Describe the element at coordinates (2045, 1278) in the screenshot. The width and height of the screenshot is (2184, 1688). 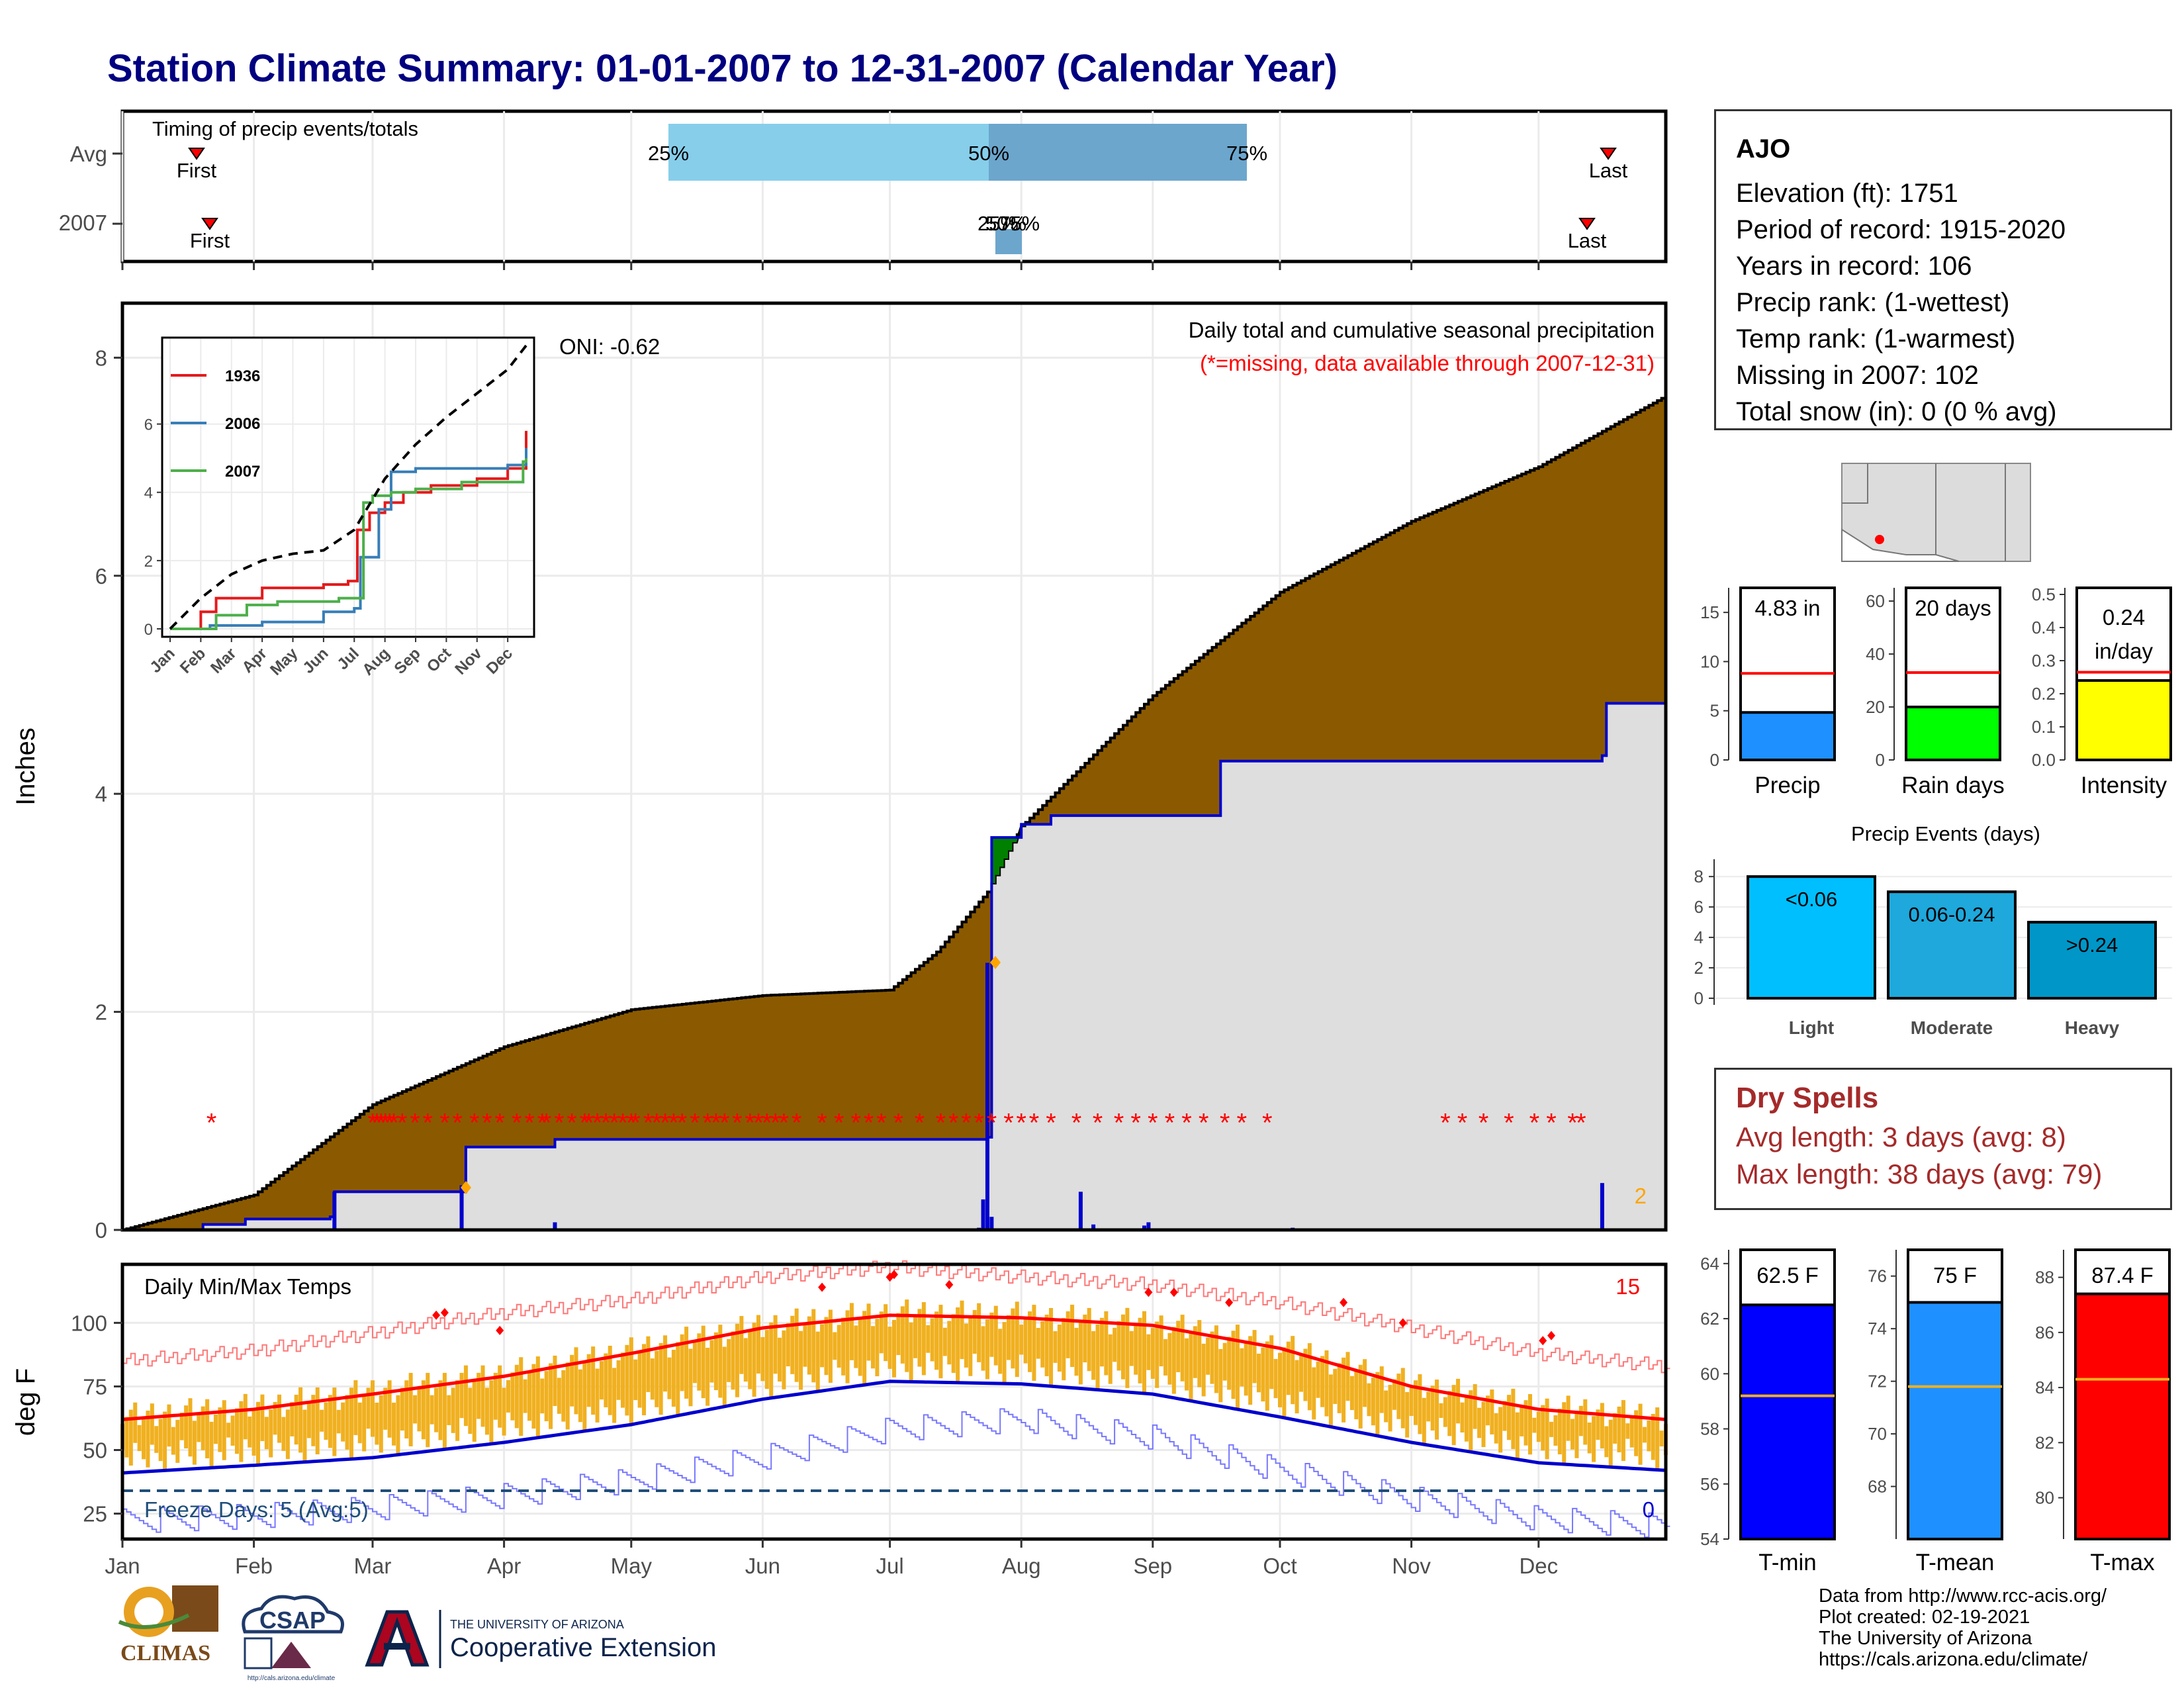
I see `temp-summary-ytick: 88` at that location.